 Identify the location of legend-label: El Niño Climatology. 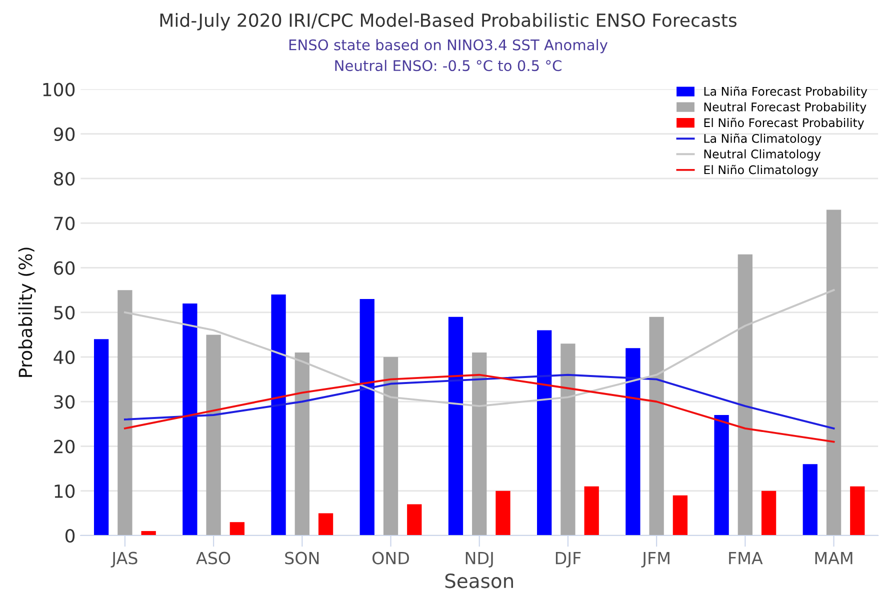
(761, 170).